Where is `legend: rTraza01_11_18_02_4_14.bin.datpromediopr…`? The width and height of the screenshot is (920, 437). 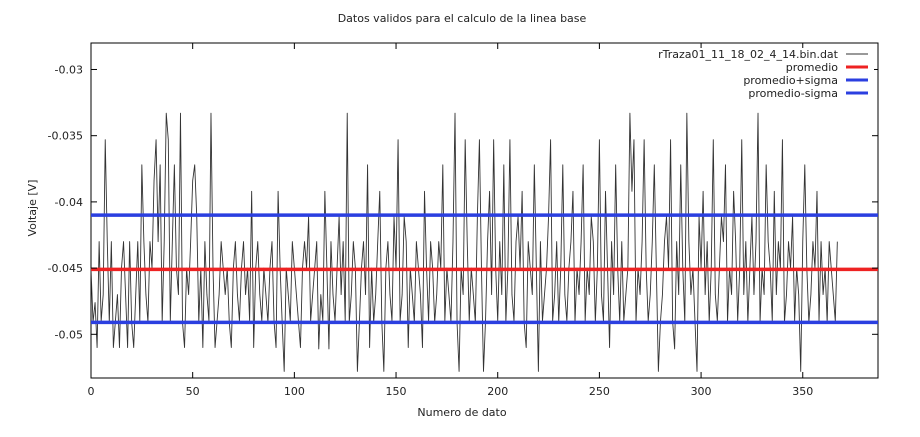
legend: rTraza01_11_18_02_4_14.bin.datpromediopr… is located at coordinates (764, 74).